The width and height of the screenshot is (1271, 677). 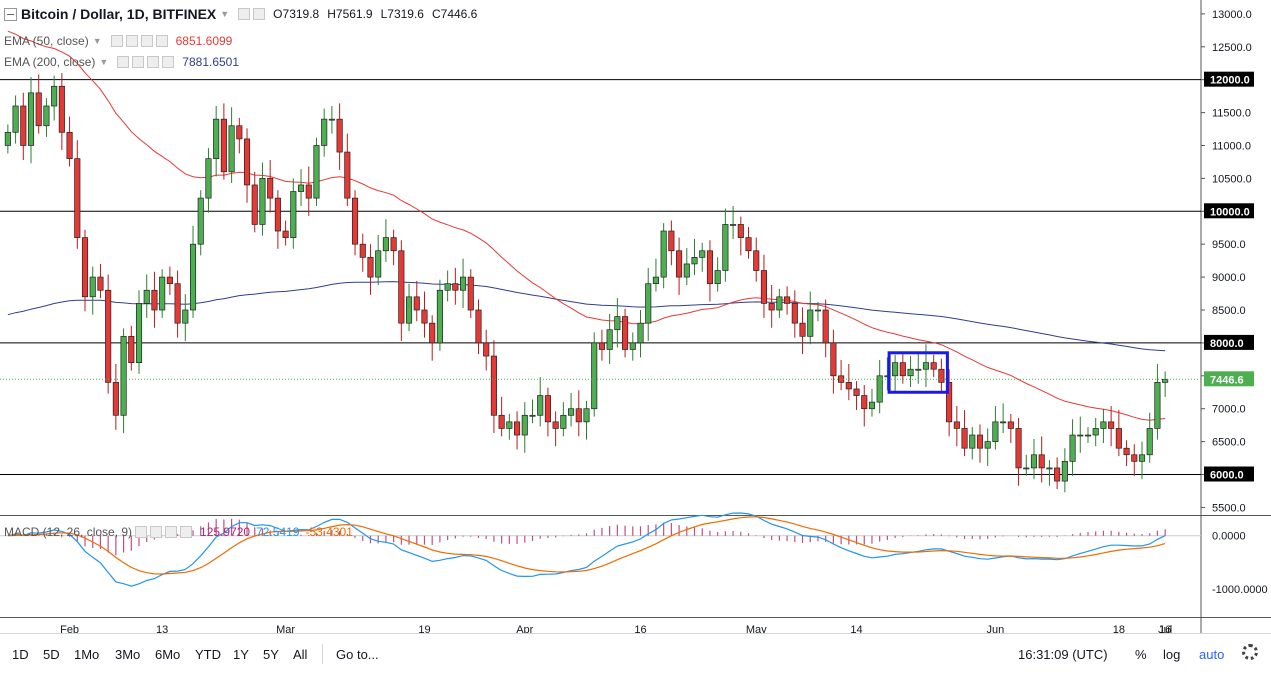 I want to click on percent-toggle: %, so click(x=1141, y=654).